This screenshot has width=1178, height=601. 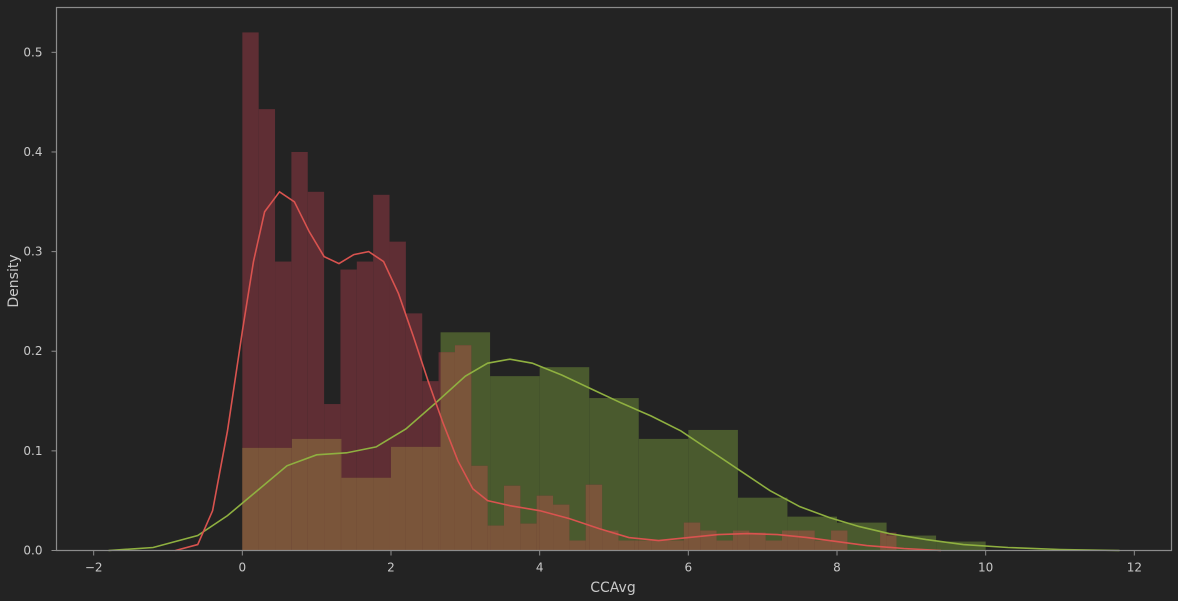 What do you see at coordinates (32, 52) in the screenshot?
I see `y-tick-label: 0.5` at bounding box center [32, 52].